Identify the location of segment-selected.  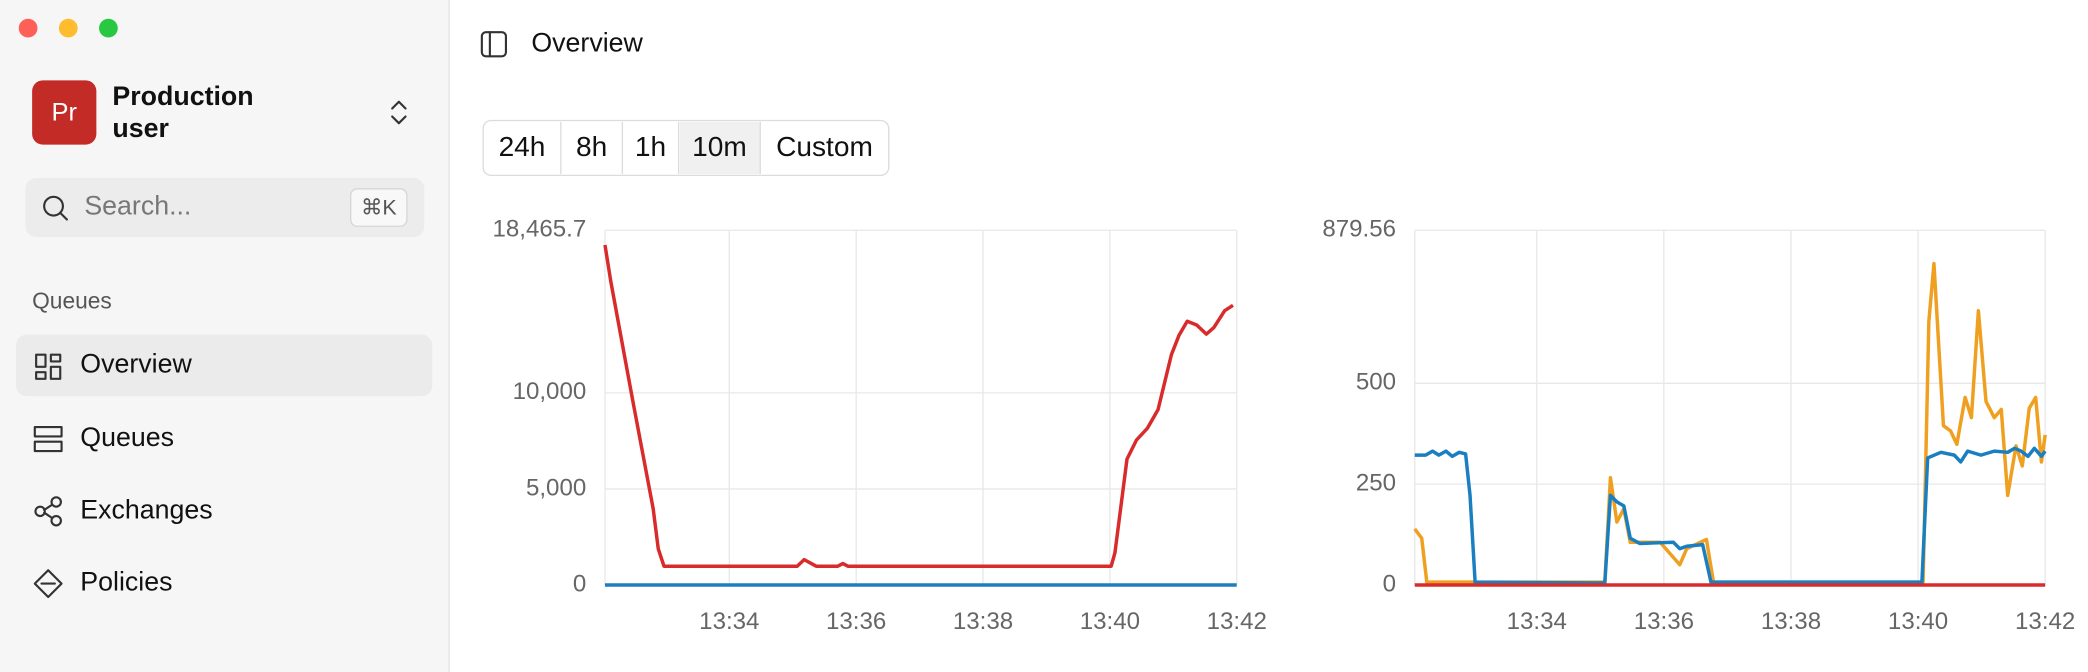
(720, 148).